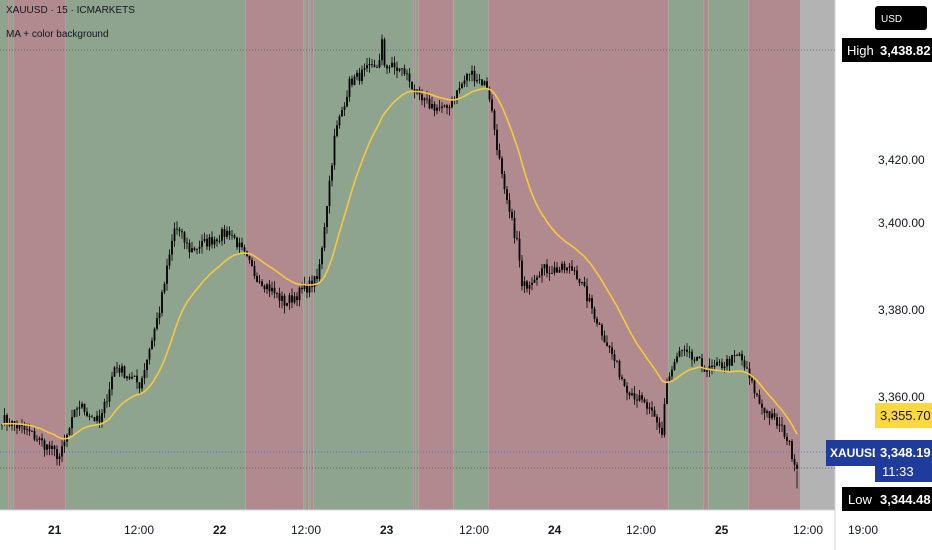  Describe the element at coordinates (855, 453) in the screenshot. I see `last-symbol-text: XAUUSD` at that location.